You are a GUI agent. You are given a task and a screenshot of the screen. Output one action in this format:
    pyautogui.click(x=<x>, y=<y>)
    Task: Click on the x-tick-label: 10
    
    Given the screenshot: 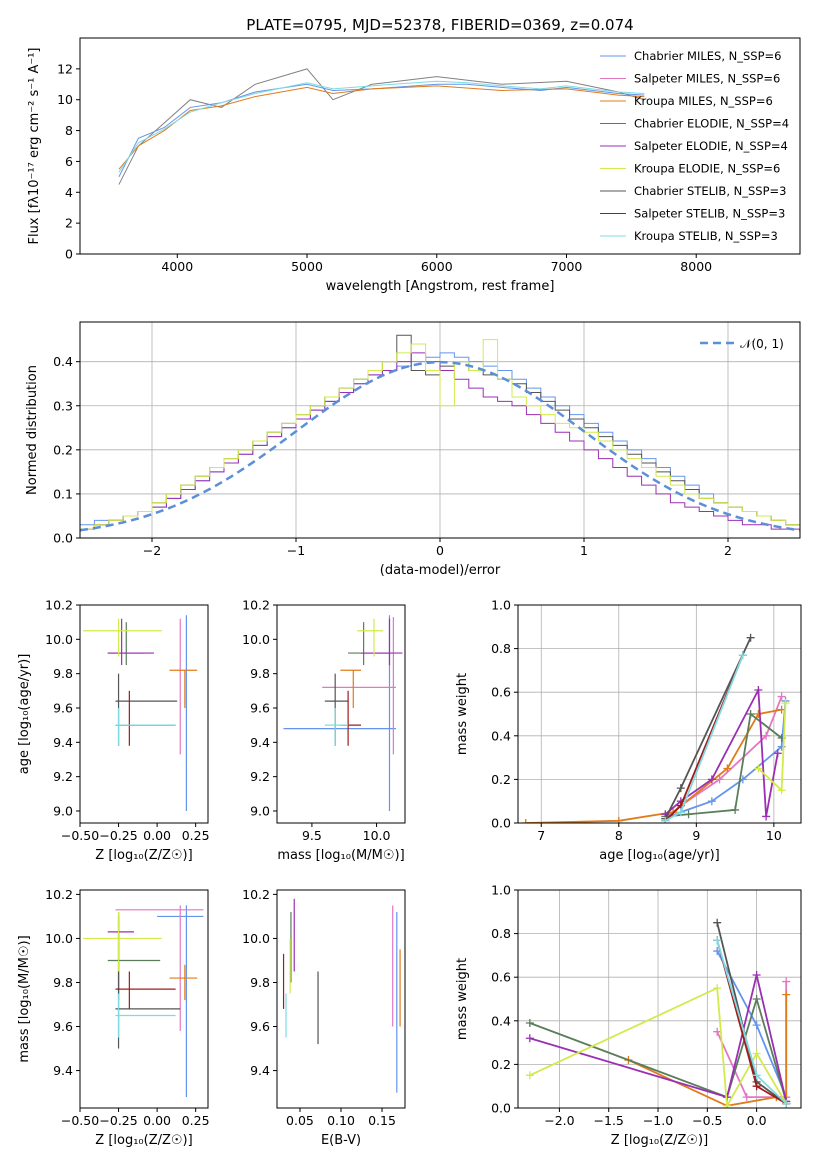 What is the action you would take?
    pyautogui.click(x=774, y=835)
    